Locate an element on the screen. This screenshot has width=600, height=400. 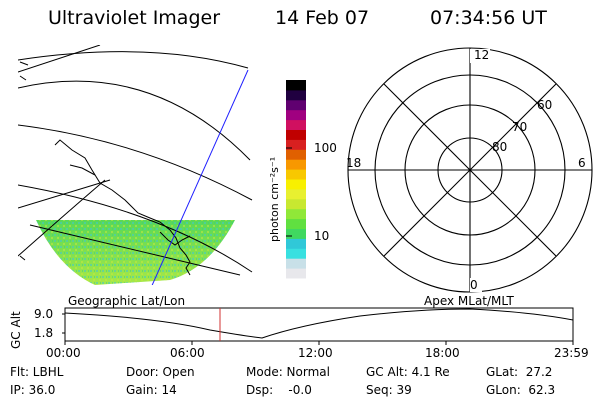
strip-y-tick-bottom: 1.8 is located at coordinates (44, 333).